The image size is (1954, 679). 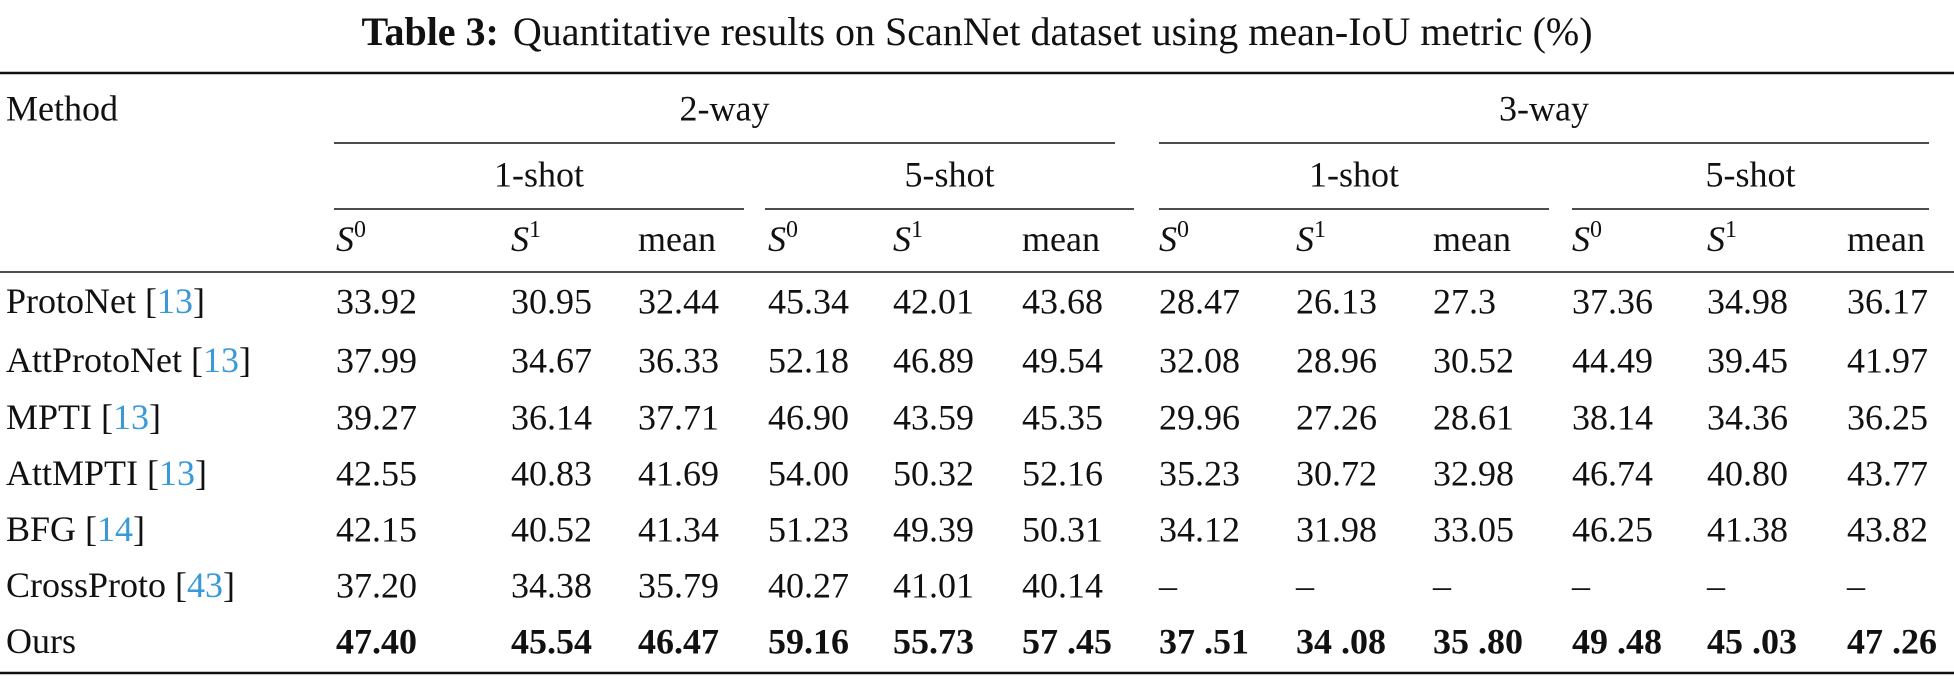 I want to click on group-header: 2-way, so click(x=725, y=108).